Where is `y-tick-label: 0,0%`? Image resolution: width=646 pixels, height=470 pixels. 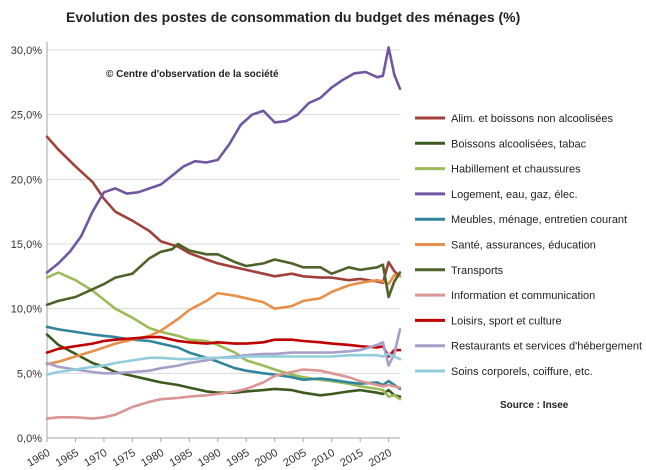
y-tick-label: 0,0% is located at coordinates (29, 439).